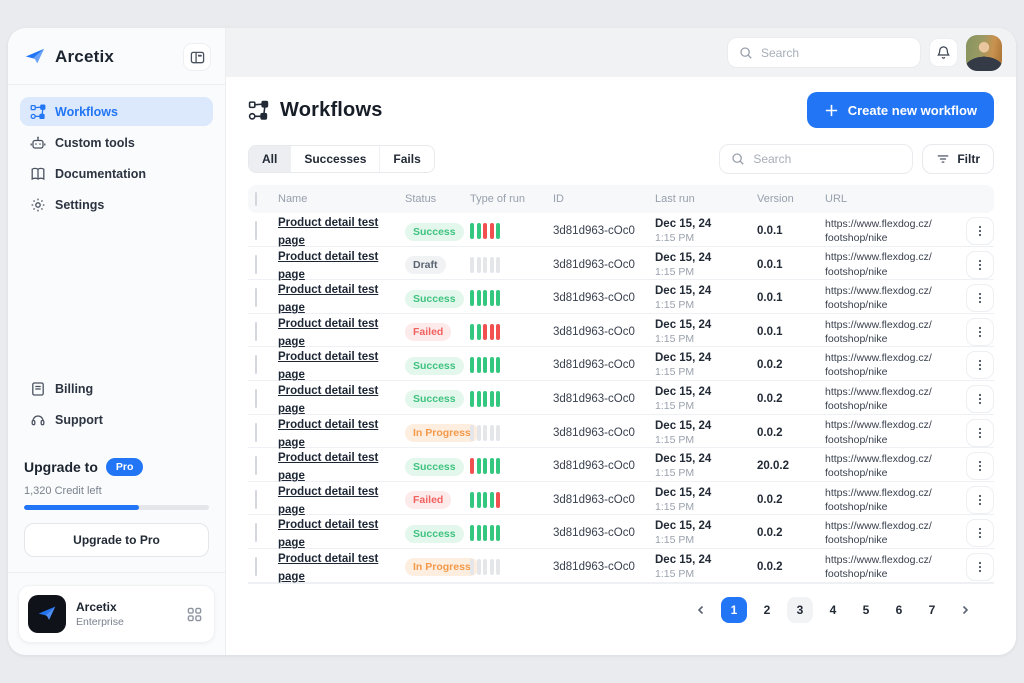  I want to click on table-search-input, so click(827, 159).